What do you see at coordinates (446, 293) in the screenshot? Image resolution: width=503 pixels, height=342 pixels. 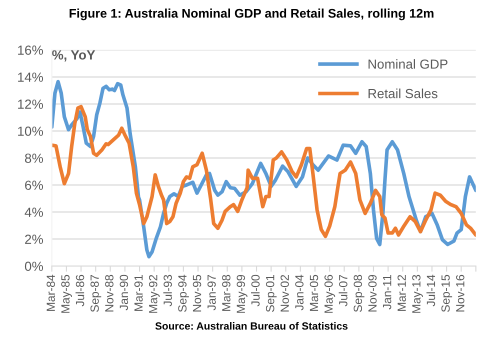 I see `x-tick-label: Sep-15` at bounding box center [446, 293].